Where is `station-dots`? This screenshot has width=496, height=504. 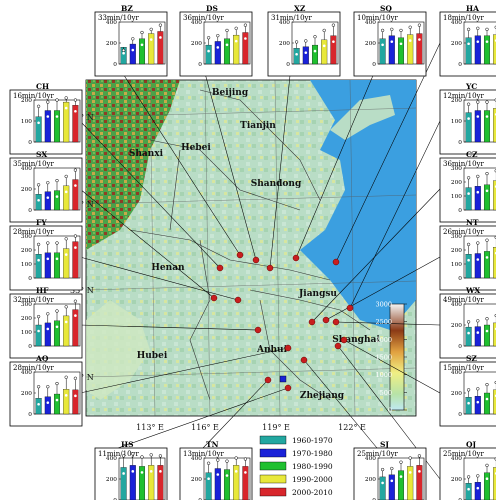 station-dots is located at coordinates (282, 321).